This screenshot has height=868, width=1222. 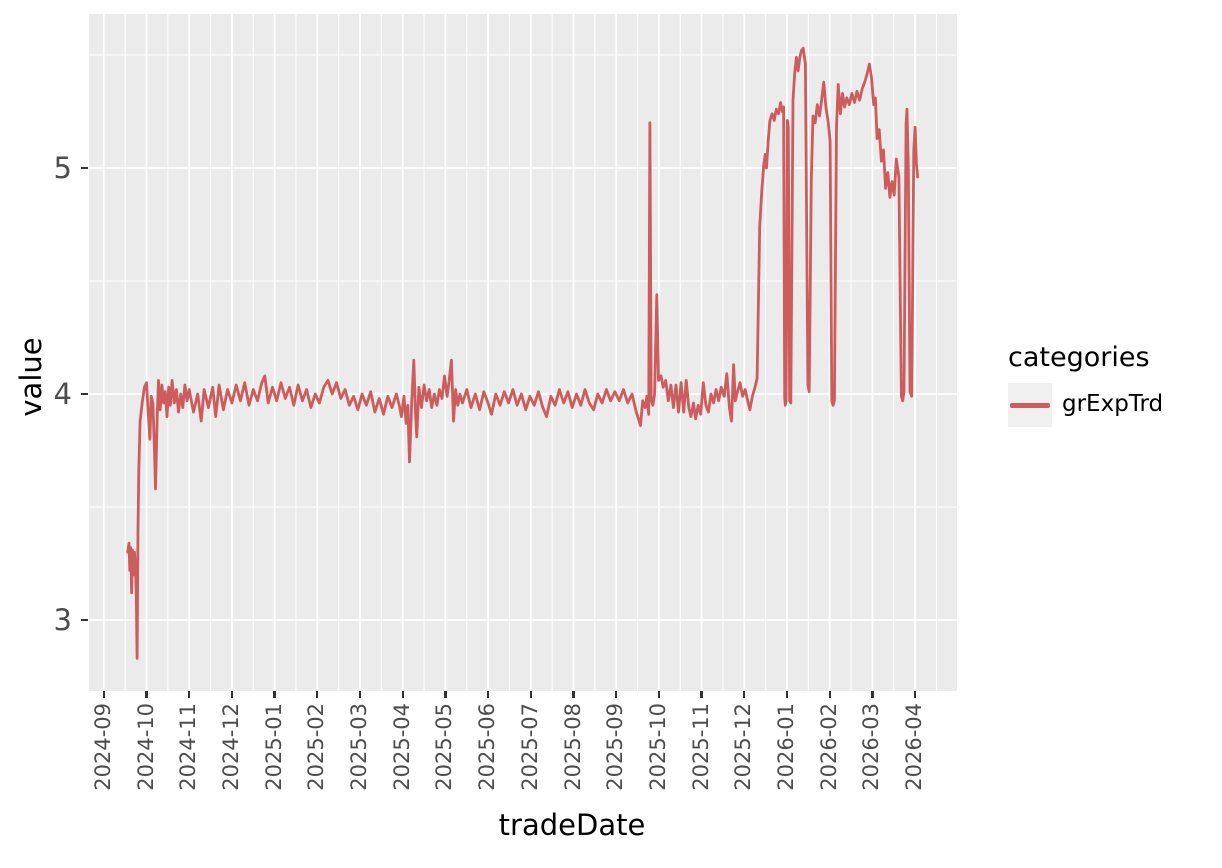 What do you see at coordinates (401, 747) in the screenshot?
I see `x-tick-label: 2025-04` at bounding box center [401, 747].